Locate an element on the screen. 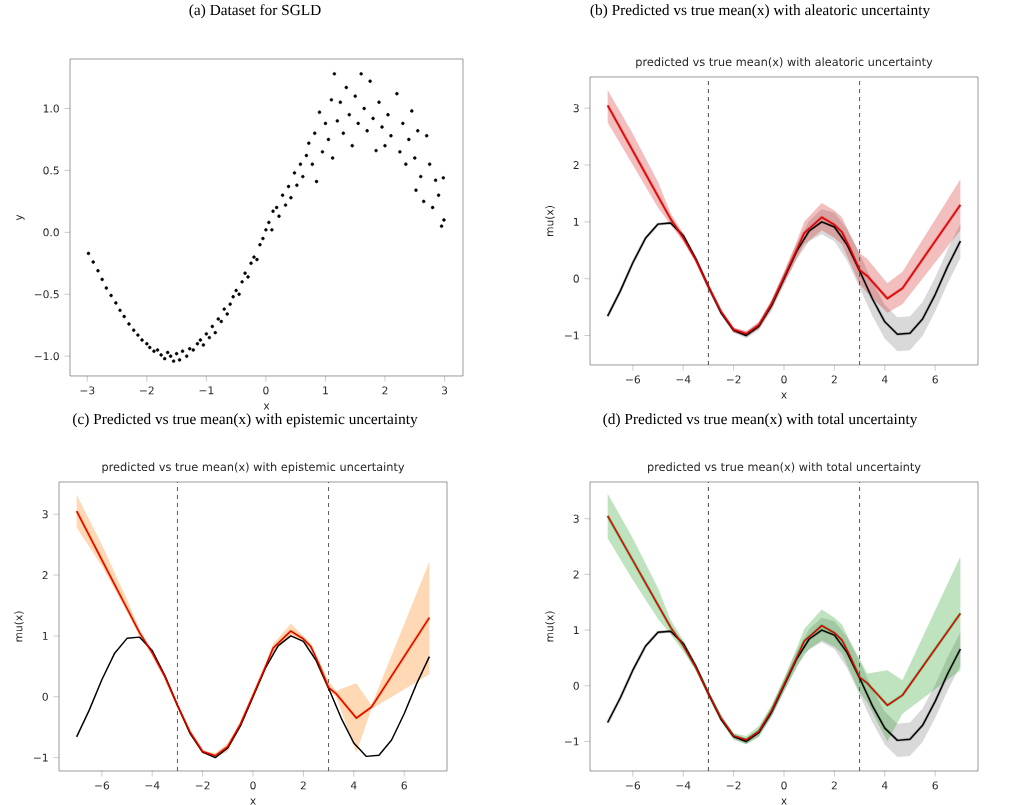 The image size is (1016, 805). y-tick-label: −1.0 is located at coordinates (46, 356).